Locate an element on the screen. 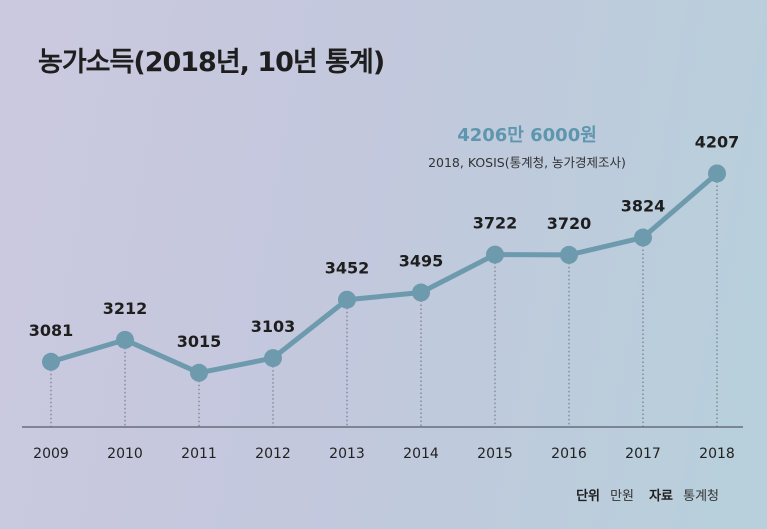 This screenshot has width=767, height=529. x-tick-label-2018: 2018 is located at coordinates (717, 454).